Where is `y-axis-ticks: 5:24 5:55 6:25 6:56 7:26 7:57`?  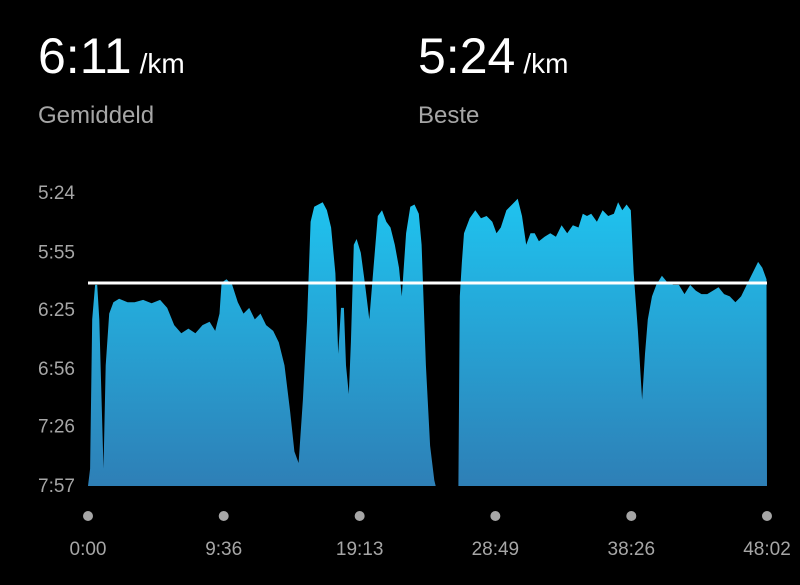 y-axis-ticks: 5:24 5:55 6:25 6:56 7:26 7:57 is located at coordinates (56, 340).